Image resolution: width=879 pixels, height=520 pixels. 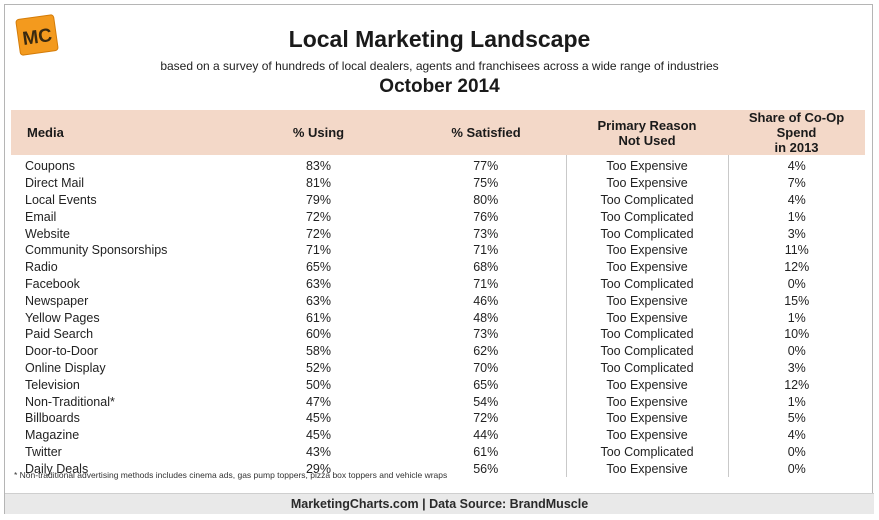 What do you see at coordinates (438, 284) in the screenshot?
I see `table-row: Facebook 63% 71% Too Complicated 0%` at bounding box center [438, 284].